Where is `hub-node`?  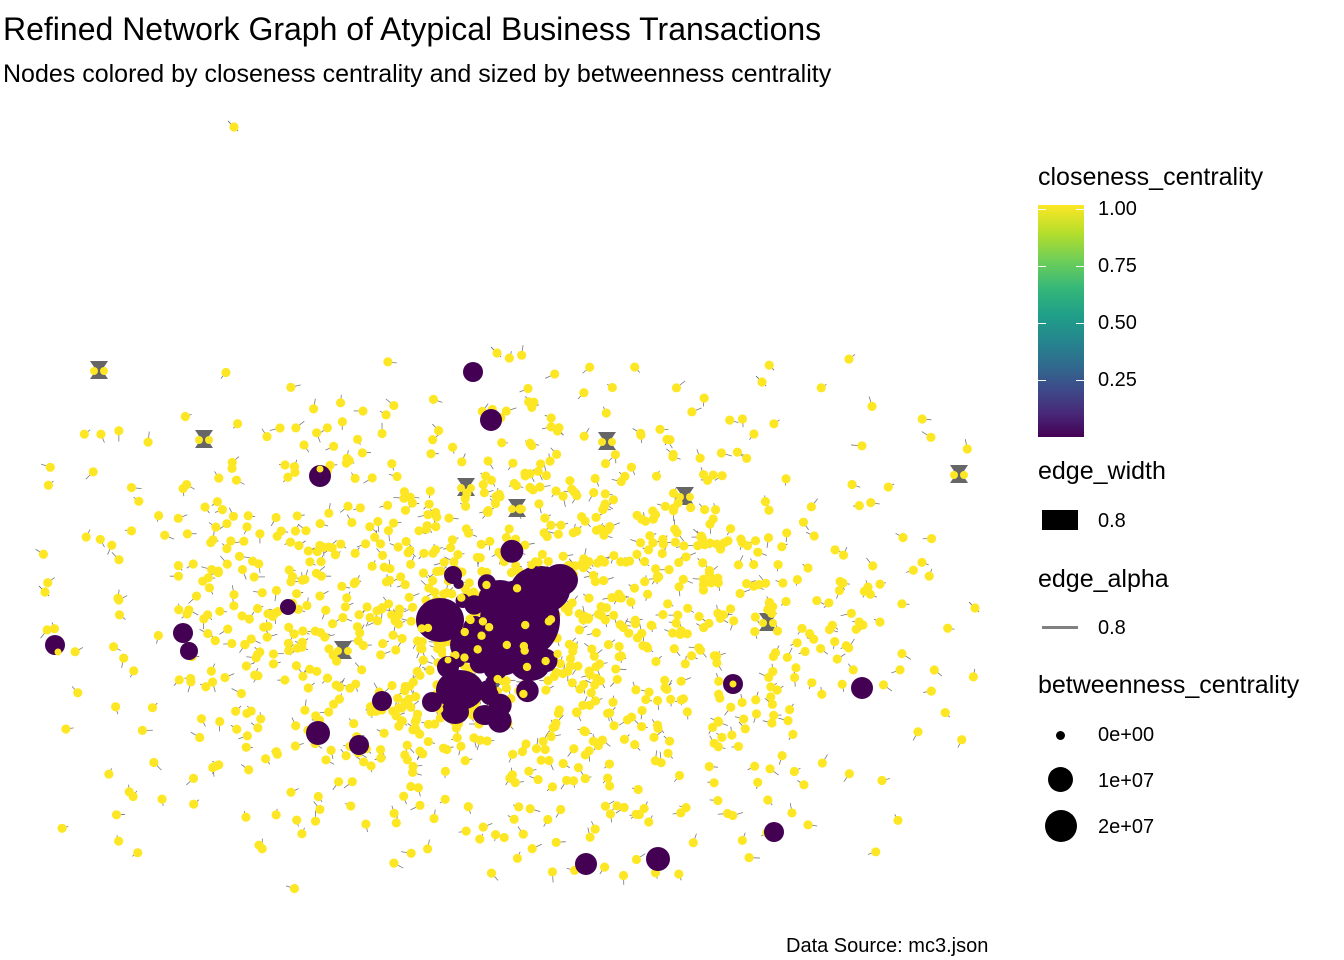
hub-node is located at coordinates (527, 691).